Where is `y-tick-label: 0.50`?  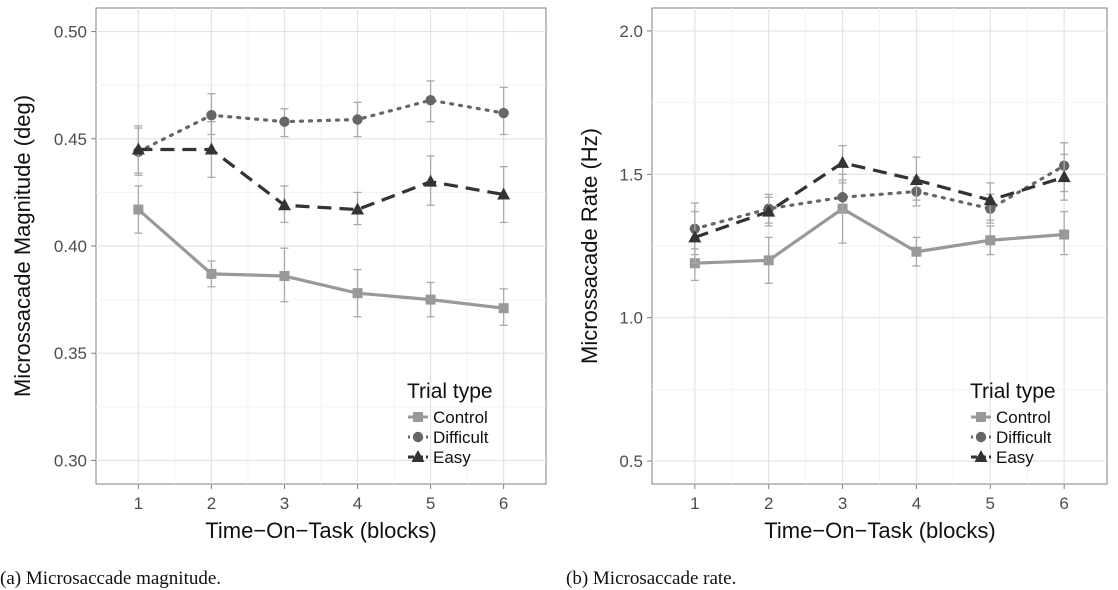 y-tick-label: 0.50 is located at coordinates (70, 32).